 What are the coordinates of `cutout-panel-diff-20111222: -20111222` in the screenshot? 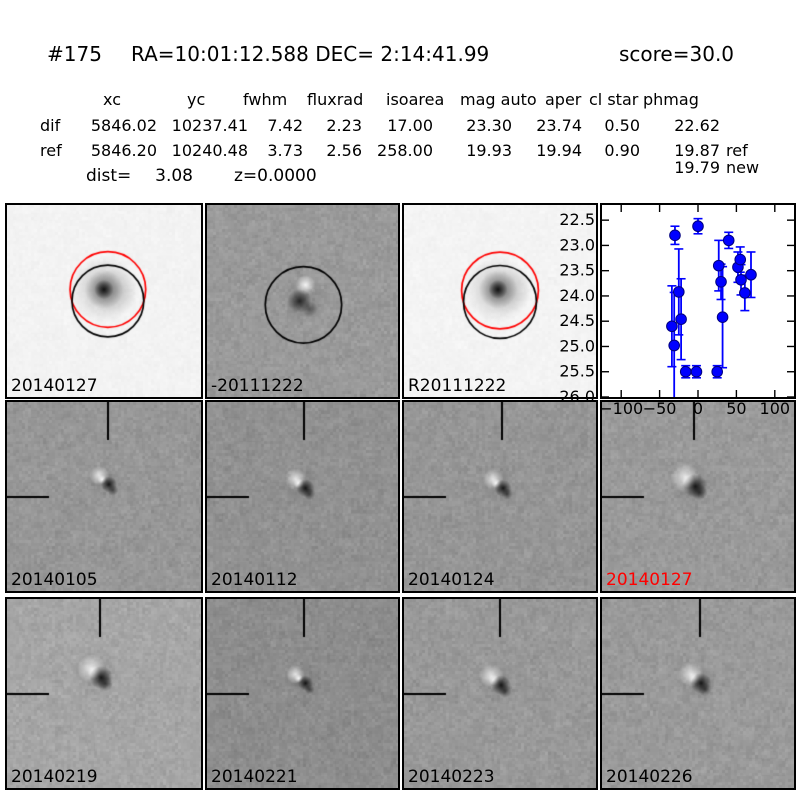 It's located at (302, 301).